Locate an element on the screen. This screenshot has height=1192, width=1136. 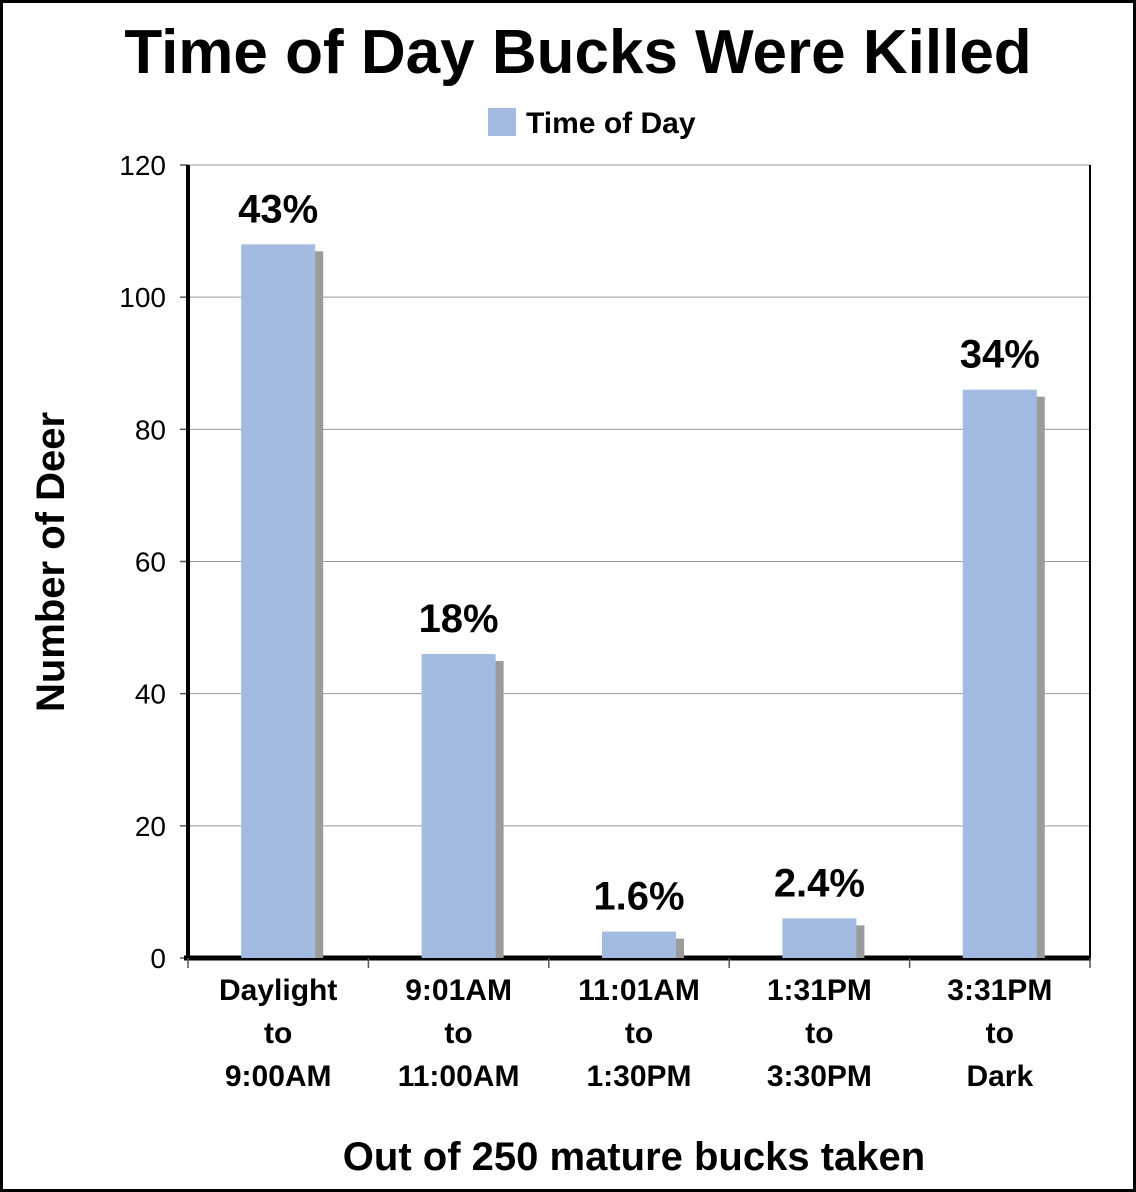
chart-title: Time of Day Bucks Were Killed is located at coordinates (577, 52).